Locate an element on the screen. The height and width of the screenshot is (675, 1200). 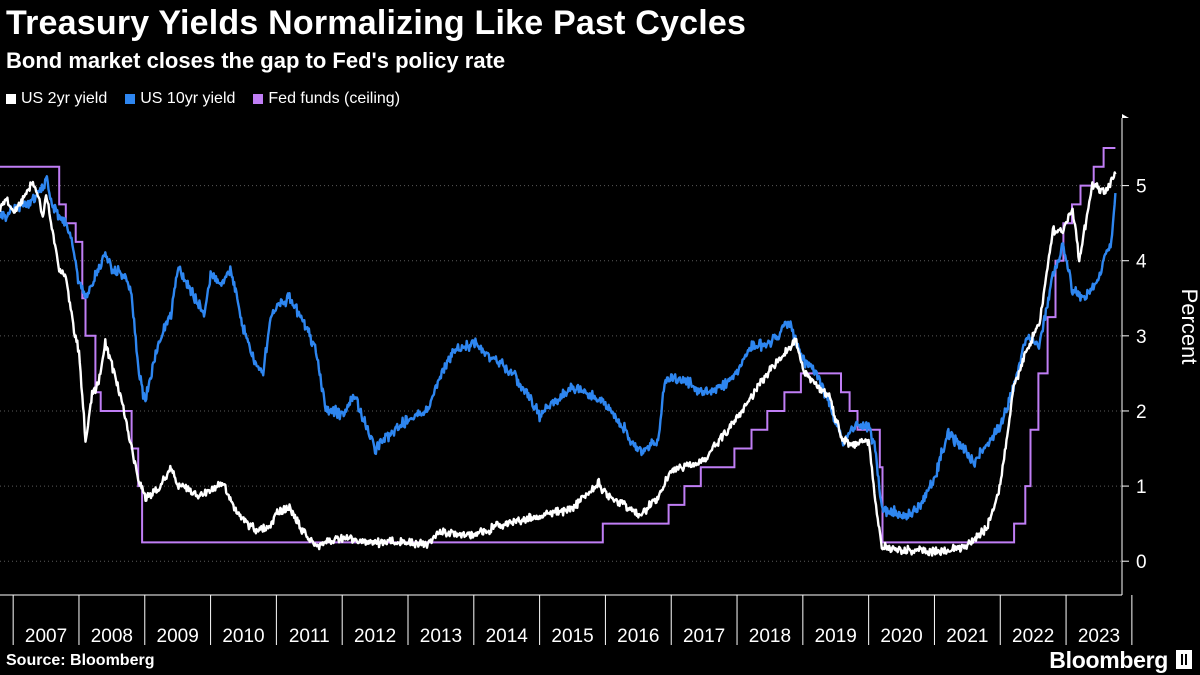
x-tick-label-2009: 2009 is located at coordinates (178, 636).